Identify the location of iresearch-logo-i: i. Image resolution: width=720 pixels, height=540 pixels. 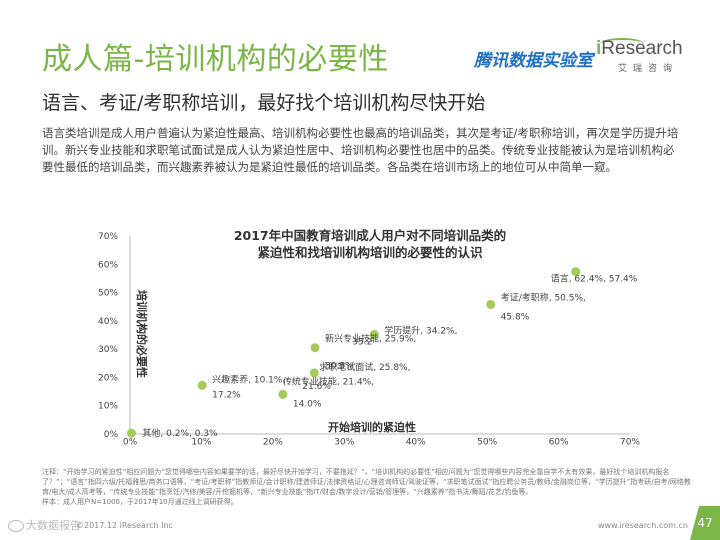
(599, 48).